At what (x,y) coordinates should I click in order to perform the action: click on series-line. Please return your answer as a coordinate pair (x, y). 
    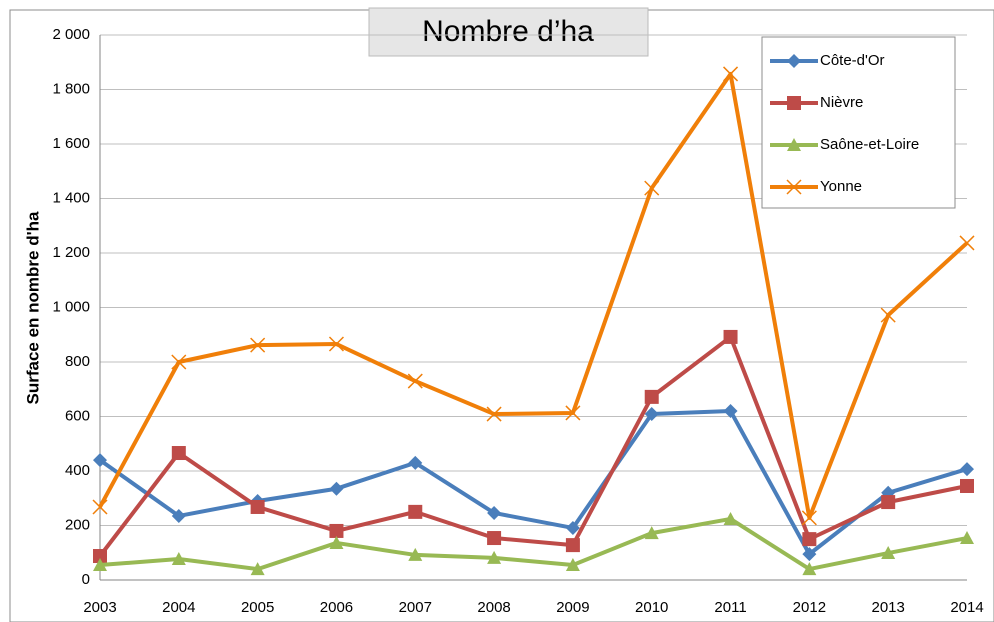
    Looking at the image, I should click on (533, 544).